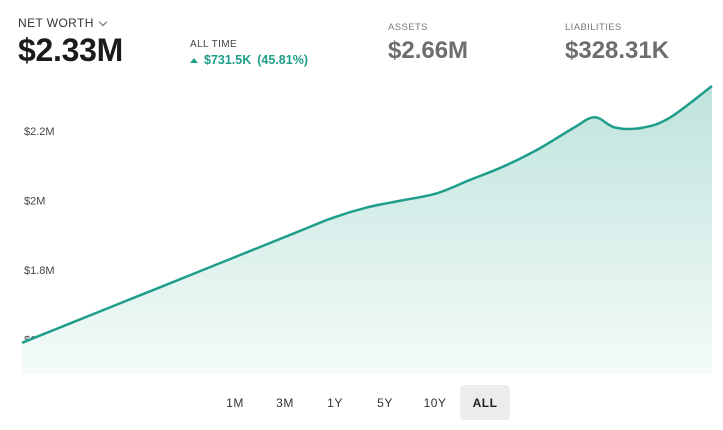  Describe the element at coordinates (39, 132) in the screenshot. I see `y-tick-label: $2.2M` at that location.